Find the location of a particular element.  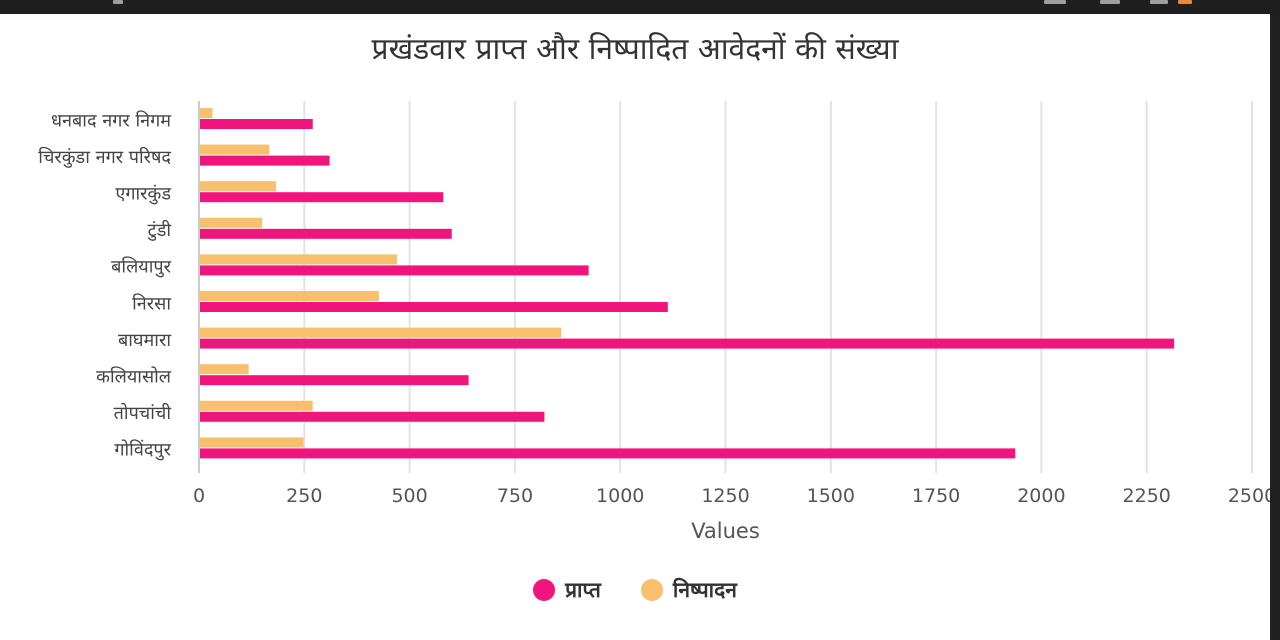

legend-label-received: प्राप्त is located at coordinates (583, 590).